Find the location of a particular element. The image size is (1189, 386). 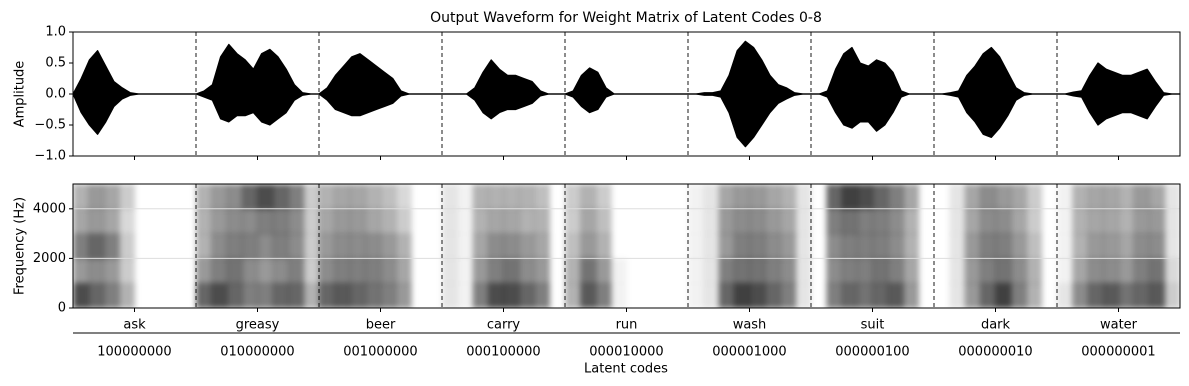

code-label: 000000100 is located at coordinates (872, 352).